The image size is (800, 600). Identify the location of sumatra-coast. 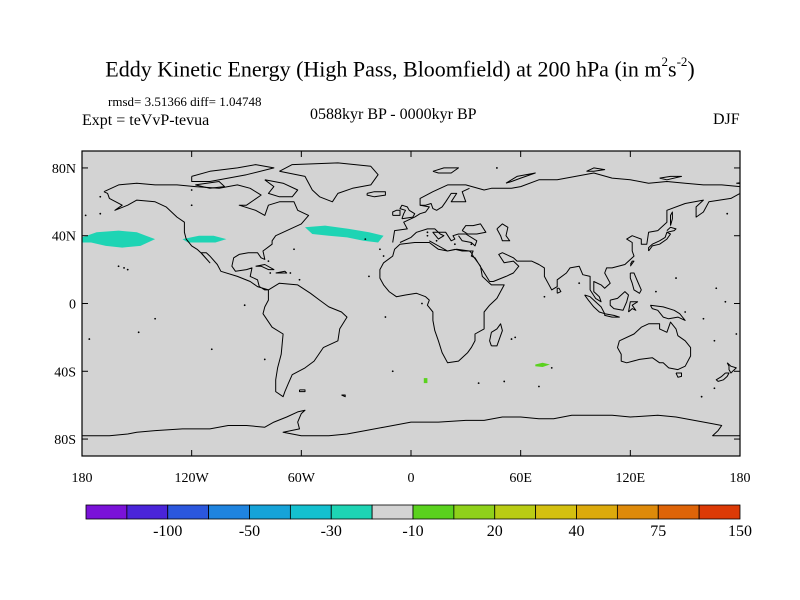
(595, 304).